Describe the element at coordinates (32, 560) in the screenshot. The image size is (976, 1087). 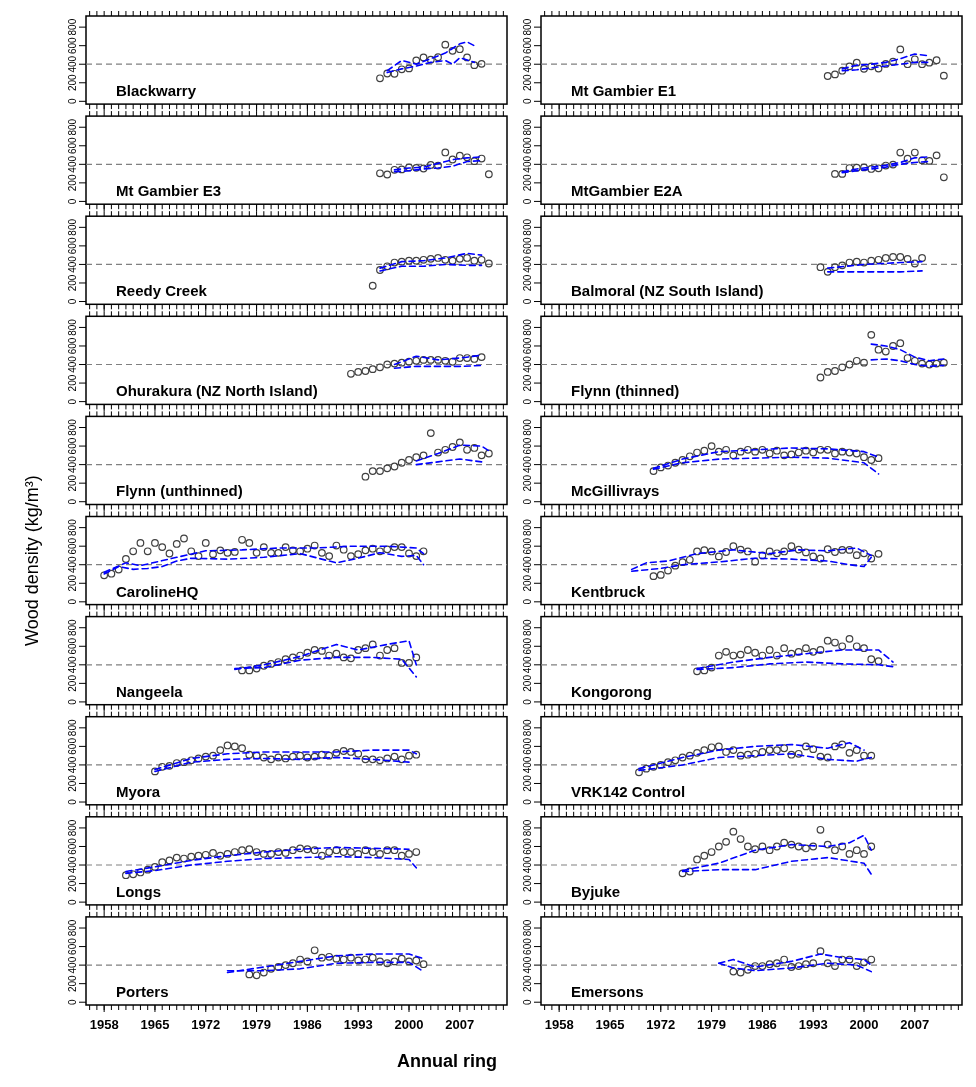
I see `y-axis-title: Wood density (kg/m³)` at that location.